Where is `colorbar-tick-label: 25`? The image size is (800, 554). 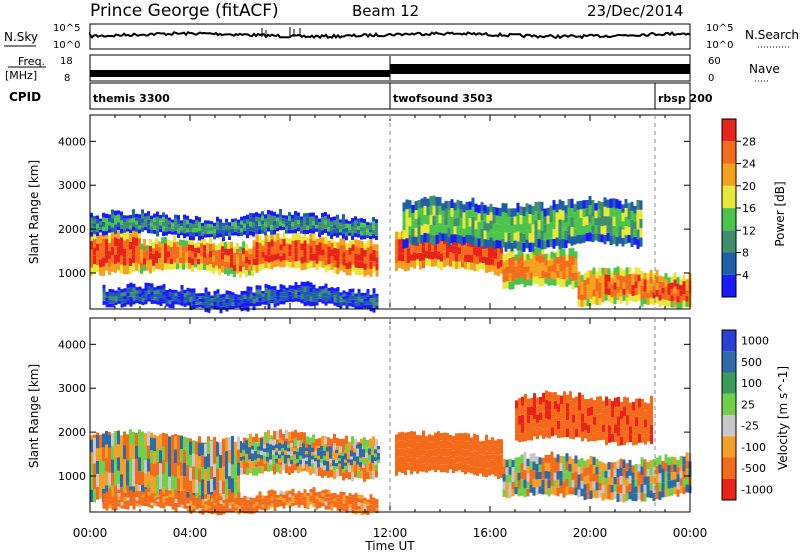
colorbar-tick-label: 25 is located at coordinates (748, 404).